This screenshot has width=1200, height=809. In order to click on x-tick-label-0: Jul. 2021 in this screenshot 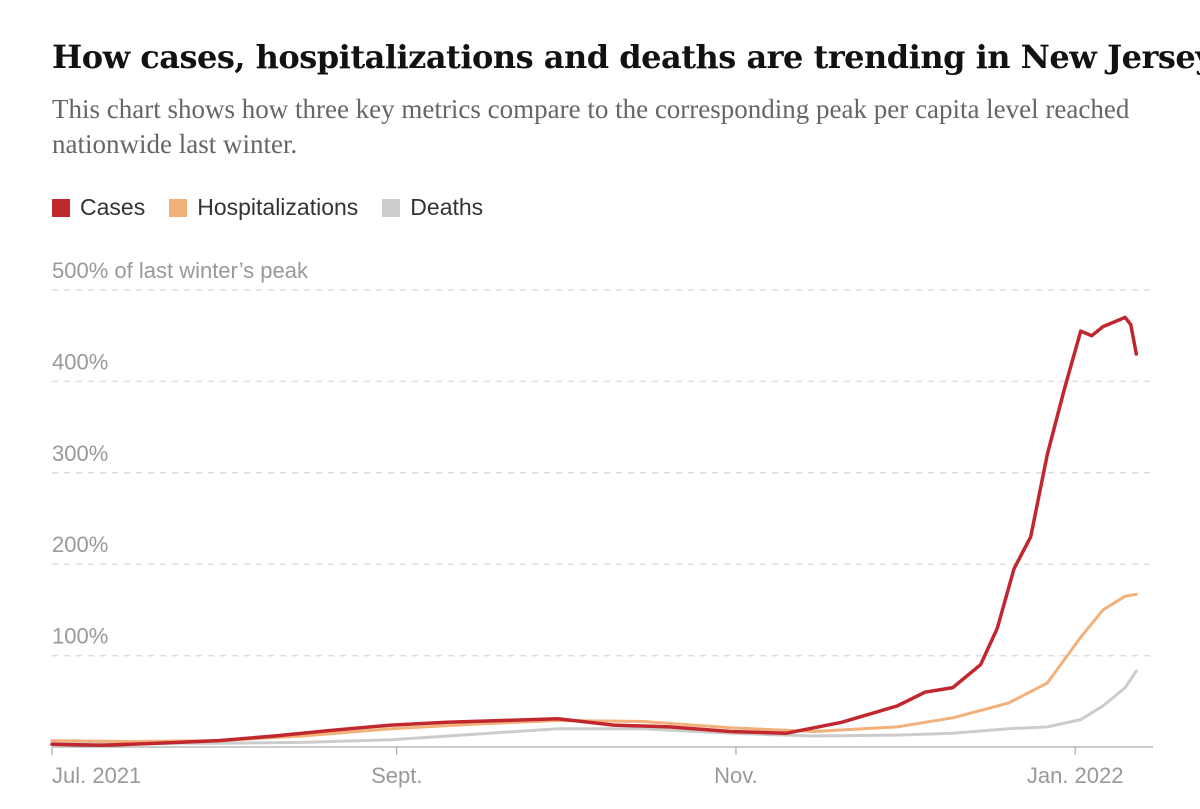, I will do `click(96, 775)`.